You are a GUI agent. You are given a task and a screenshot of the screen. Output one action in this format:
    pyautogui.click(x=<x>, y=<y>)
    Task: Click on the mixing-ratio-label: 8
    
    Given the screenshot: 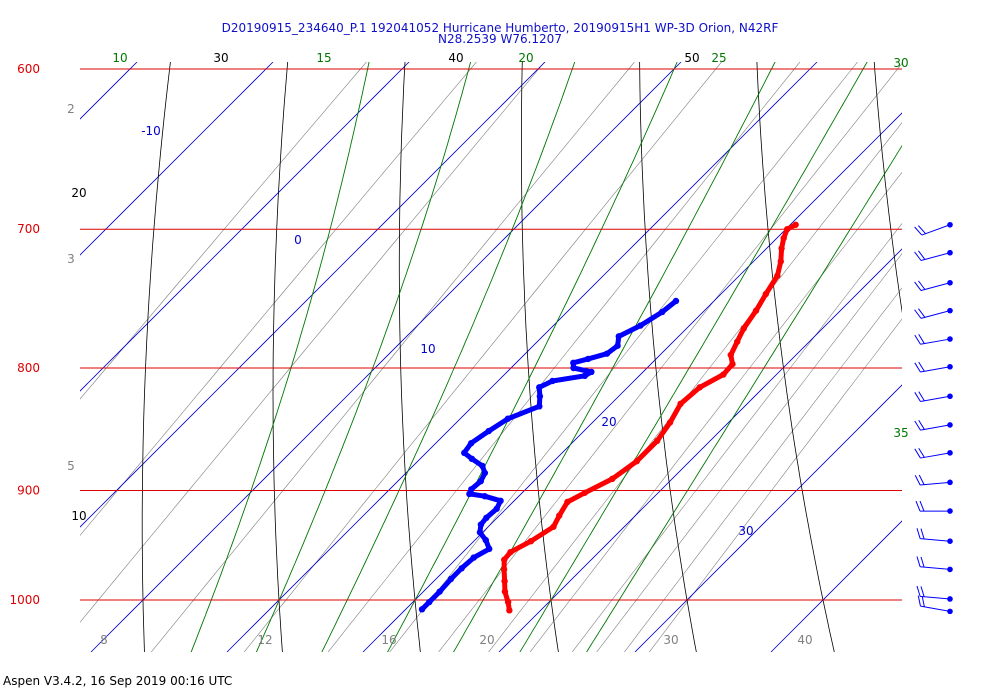 What is the action you would take?
    pyautogui.click(x=104, y=640)
    